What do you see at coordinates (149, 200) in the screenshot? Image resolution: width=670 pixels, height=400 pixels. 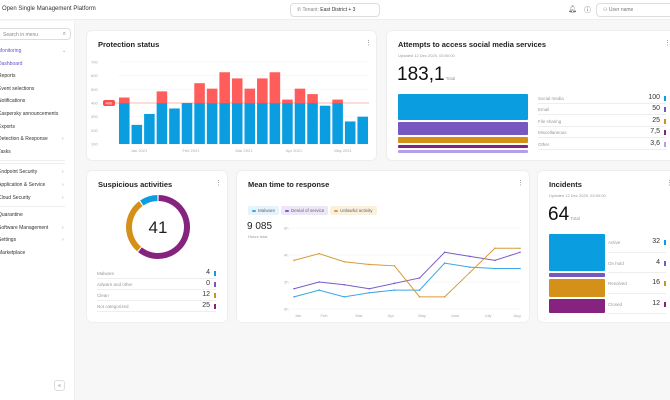 I see `donut-segment-malware` at bounding box center [149, 200].